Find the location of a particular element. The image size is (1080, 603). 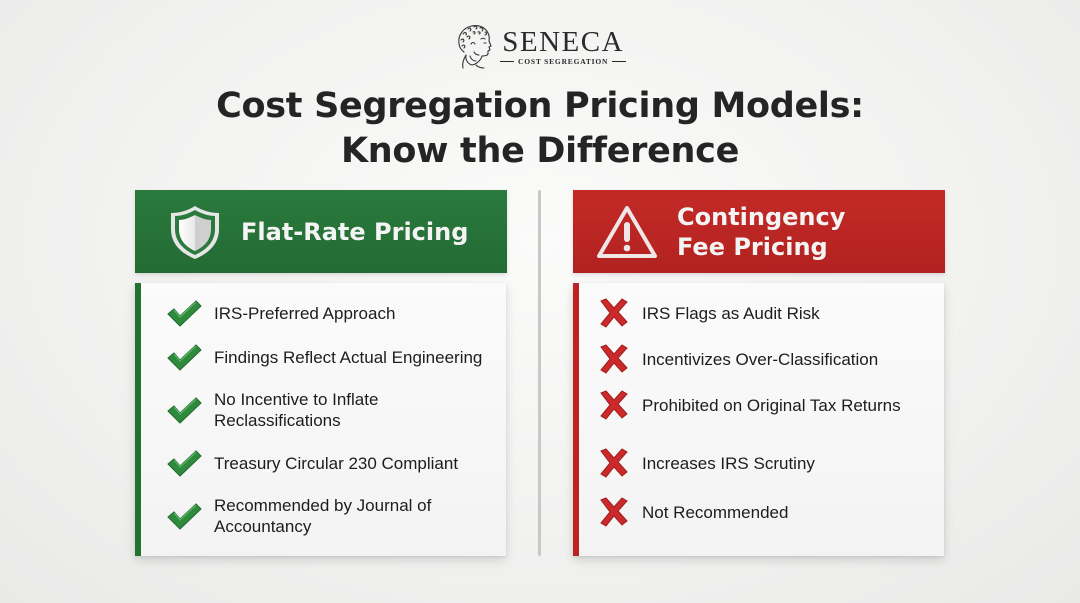

list-item-text: IRS-Preferred Approach is located at coordinates (305, 313).